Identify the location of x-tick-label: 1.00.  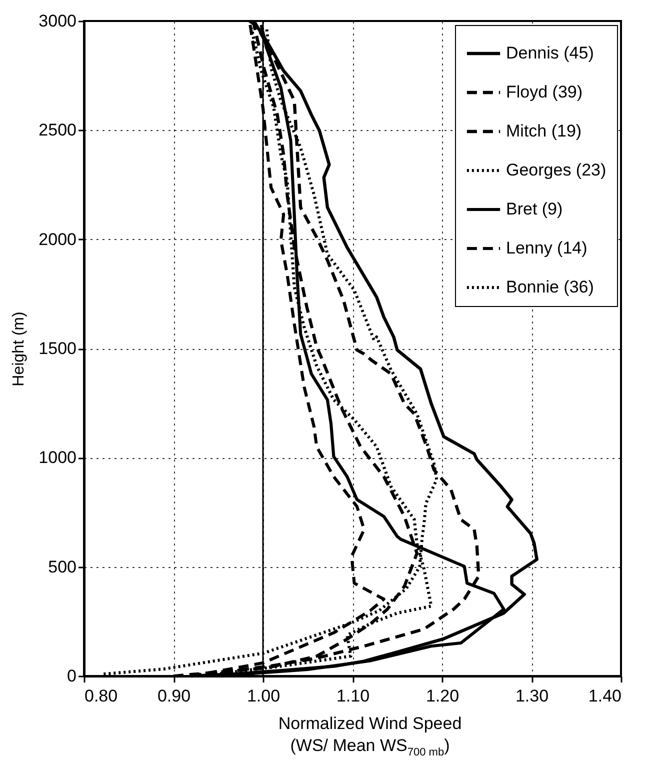
(263, 696).